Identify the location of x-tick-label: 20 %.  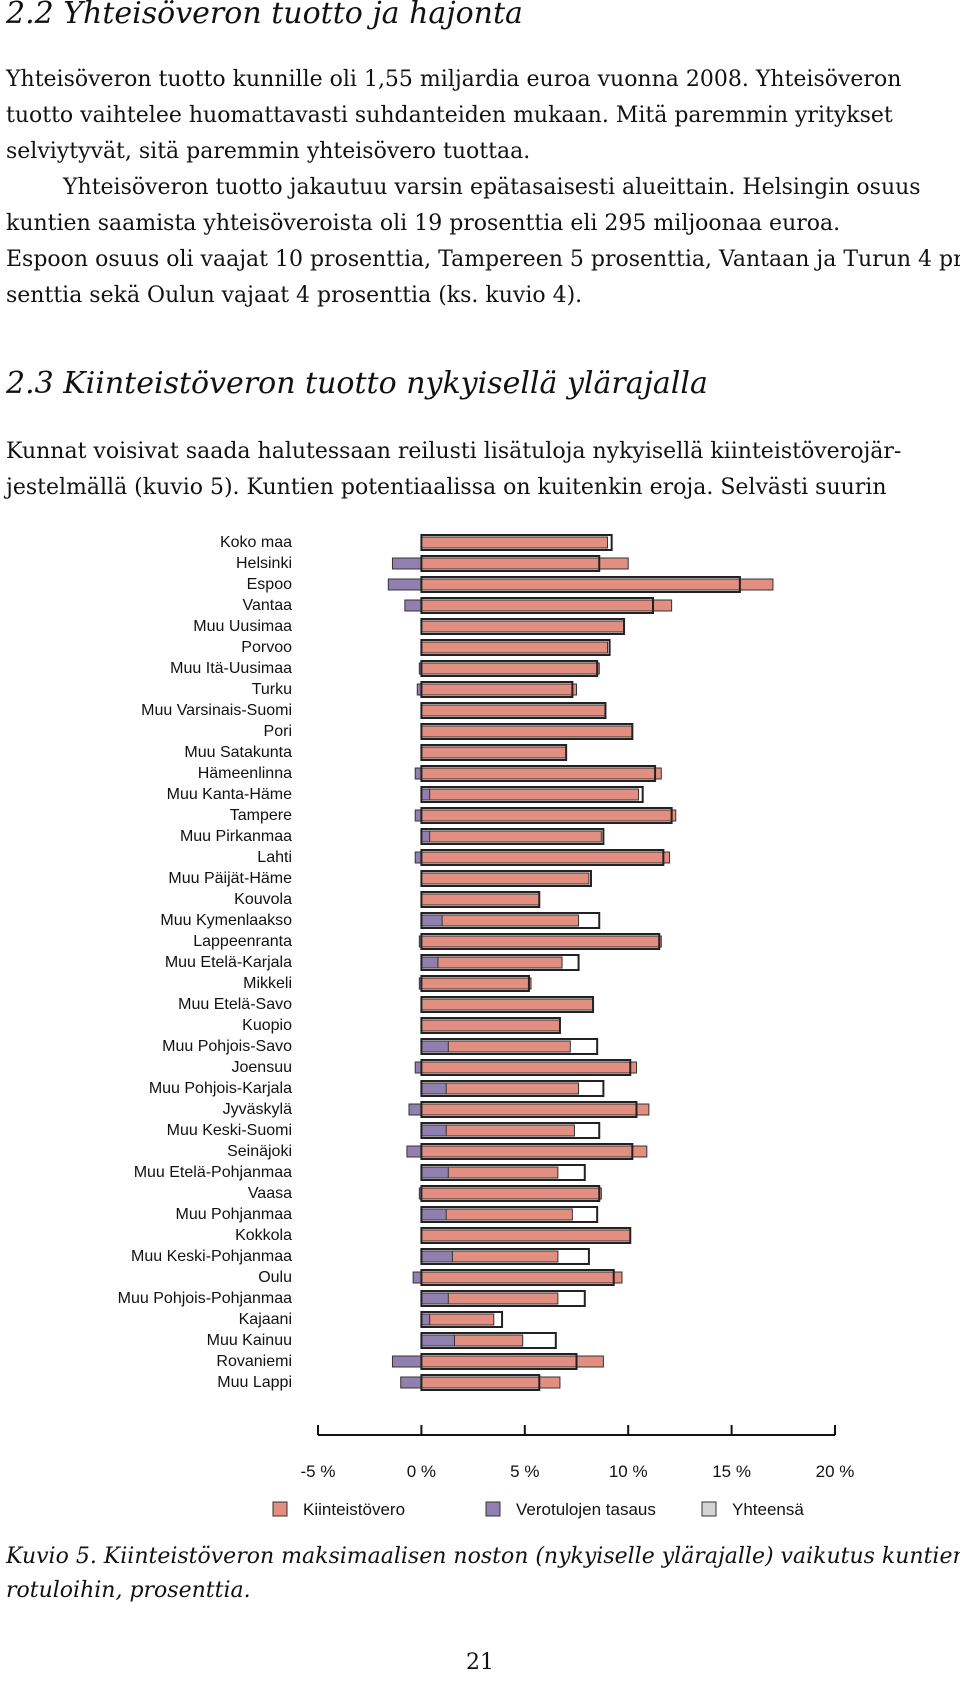
(835, 1471).